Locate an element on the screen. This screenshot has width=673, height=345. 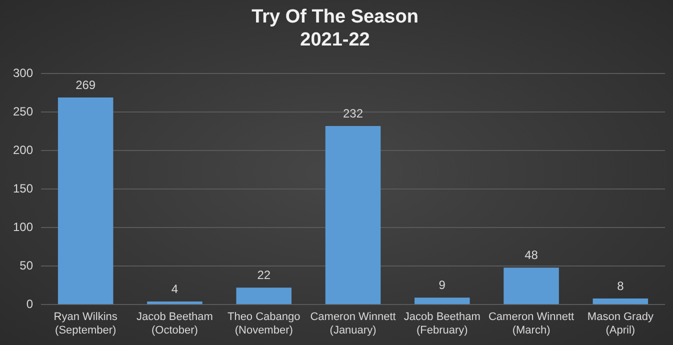
y-tick-label: 50 is located at coordinates (27, 265).